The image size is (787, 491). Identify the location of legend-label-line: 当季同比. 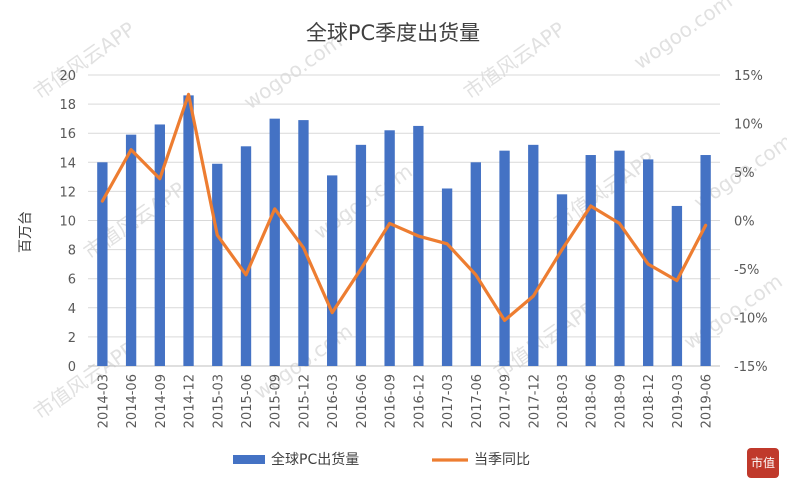
(502, 460).